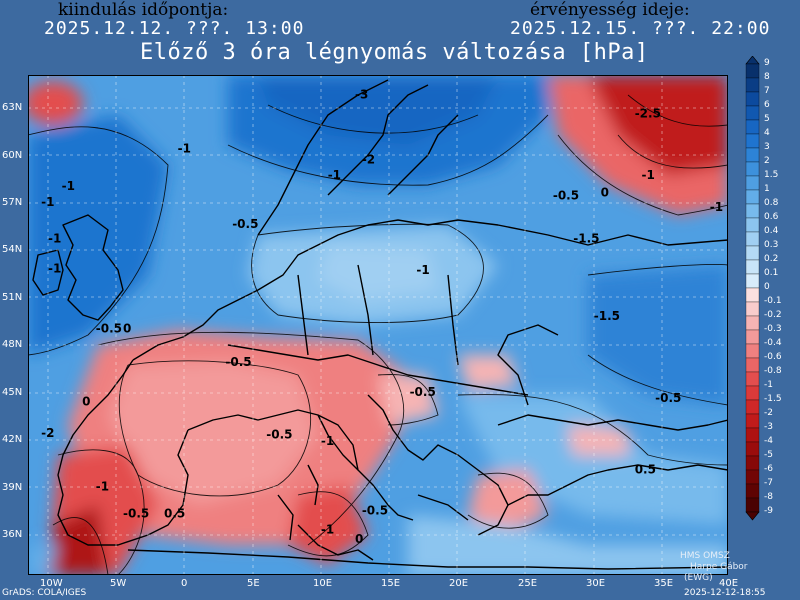 Image resolution: width=800 pixels, height=600 pixels. What do you see at coordinates (12, 439) in the screenshot?
I see `lat-label: 42N` at bounding box center [12, 439].